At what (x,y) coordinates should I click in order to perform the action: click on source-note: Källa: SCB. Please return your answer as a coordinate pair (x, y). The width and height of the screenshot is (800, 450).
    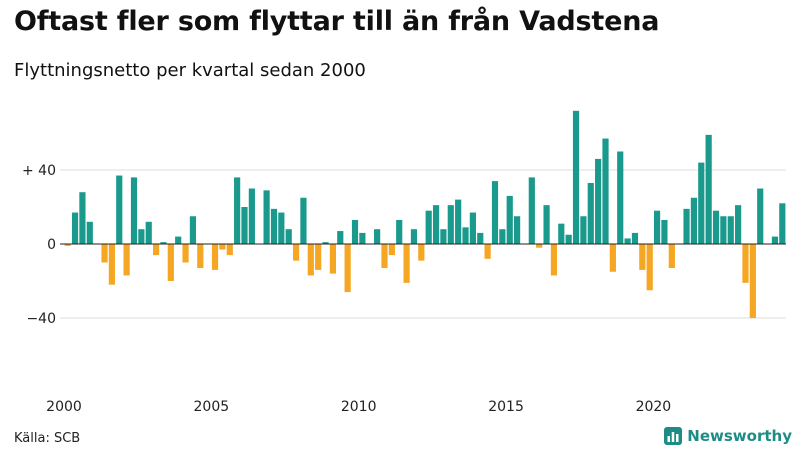
    Looking at the image, I should click on (47, 438).